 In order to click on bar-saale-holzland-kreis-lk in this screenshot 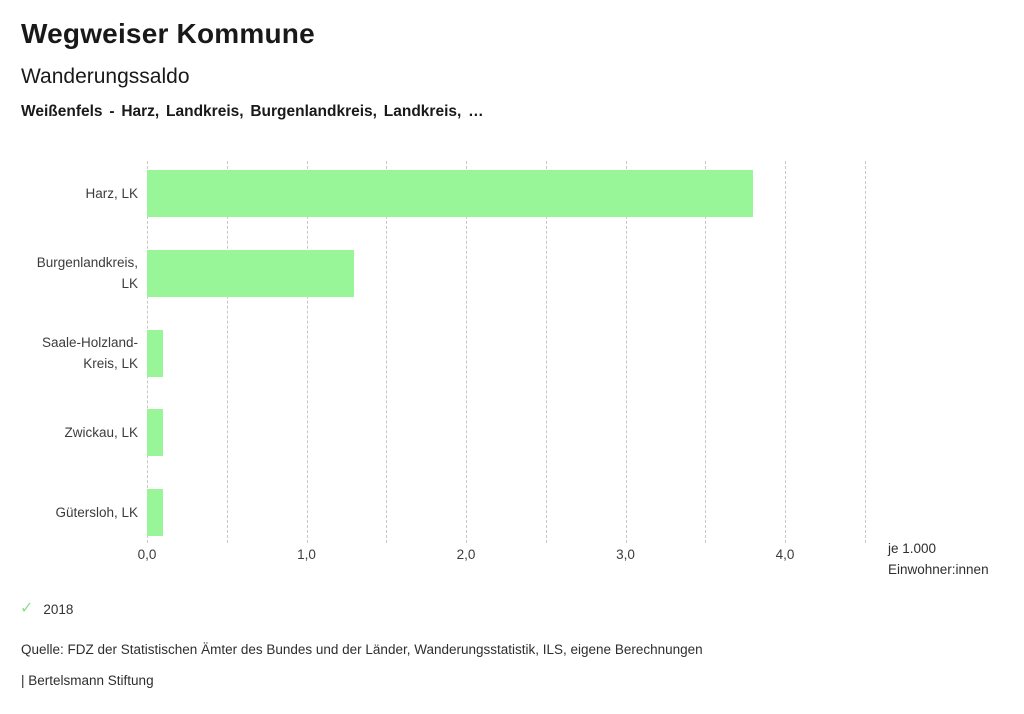, I will do `click(155, 353)`.